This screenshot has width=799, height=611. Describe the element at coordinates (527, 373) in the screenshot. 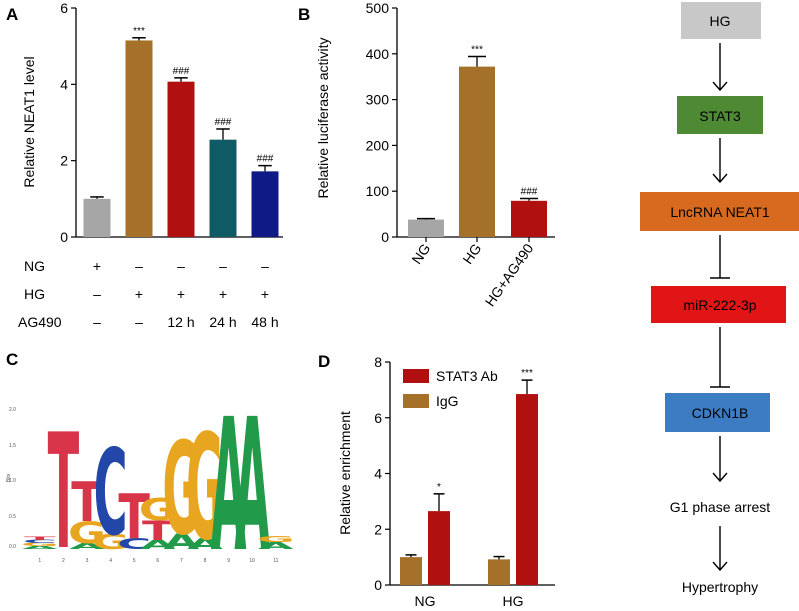

I see `chart-d-significance-label: ***` at that location.